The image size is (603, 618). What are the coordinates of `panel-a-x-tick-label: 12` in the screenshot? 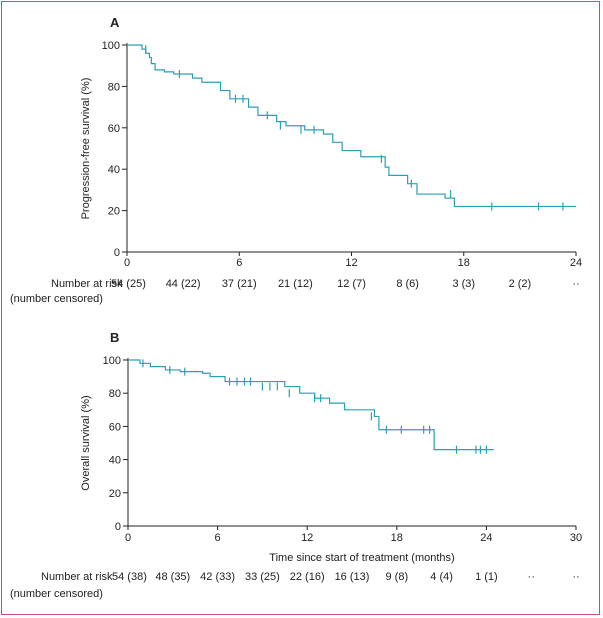 It's located at (351, 263).